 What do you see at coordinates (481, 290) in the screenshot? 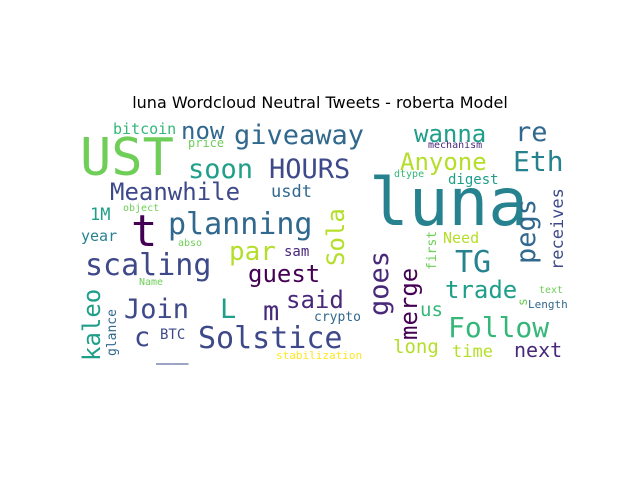
I see `word: trade` at bounding box center [481, 290].